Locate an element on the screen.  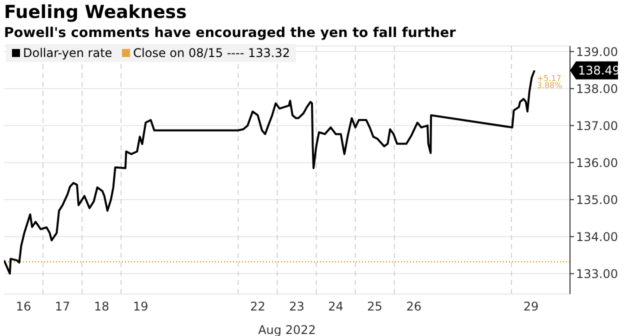
y-tick-label: 138.00 is located at coordinates (597, 89).